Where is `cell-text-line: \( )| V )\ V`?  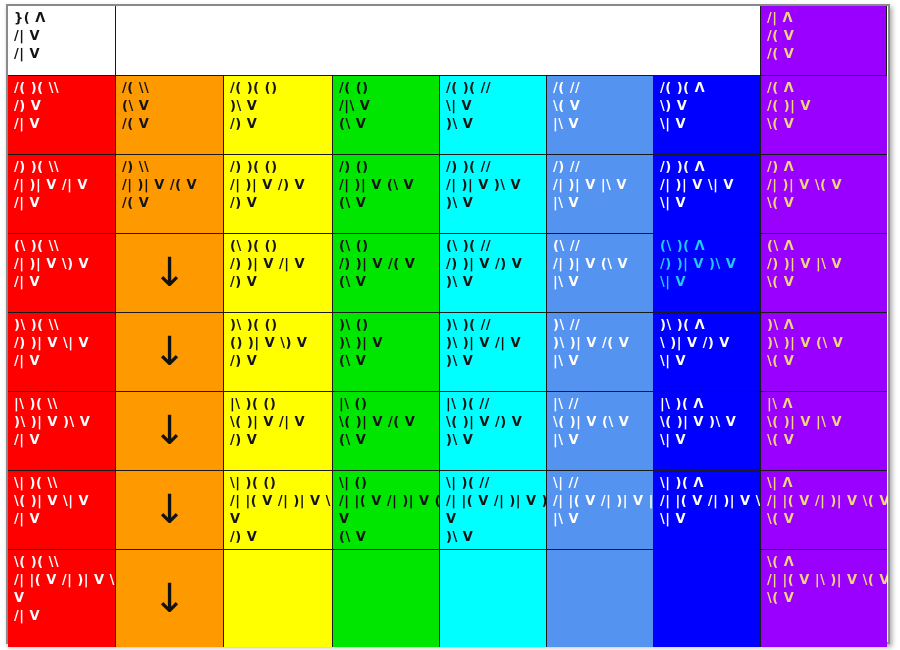 cell-text-line: \( )| V )\ V is located at coordinates (698, 422).